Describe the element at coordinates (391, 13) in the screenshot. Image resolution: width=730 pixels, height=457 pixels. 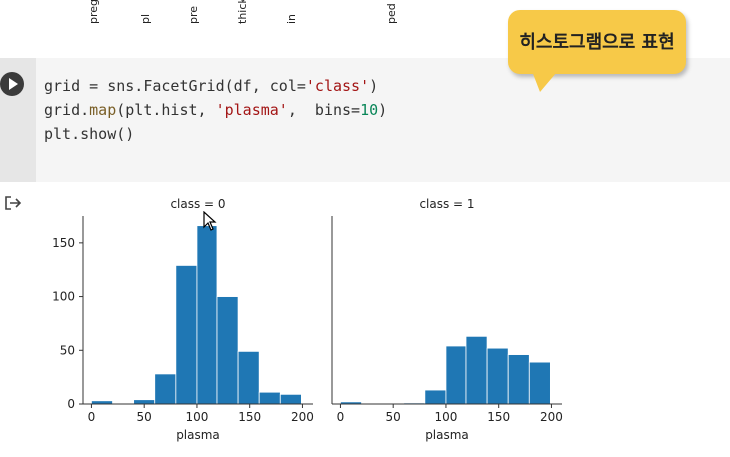
I see `column-label: ped` at that location.